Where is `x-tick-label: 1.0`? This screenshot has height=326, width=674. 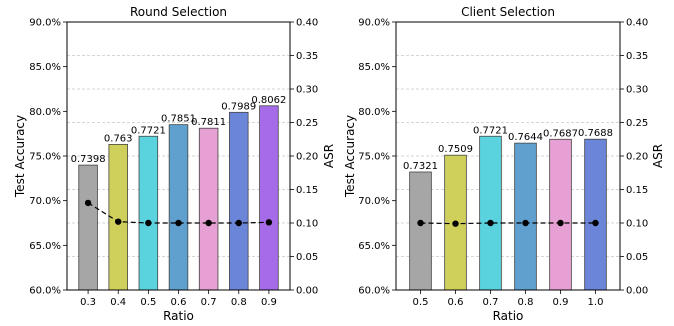 x-tick-label: 1.0 is located at coordinates (596, 302).